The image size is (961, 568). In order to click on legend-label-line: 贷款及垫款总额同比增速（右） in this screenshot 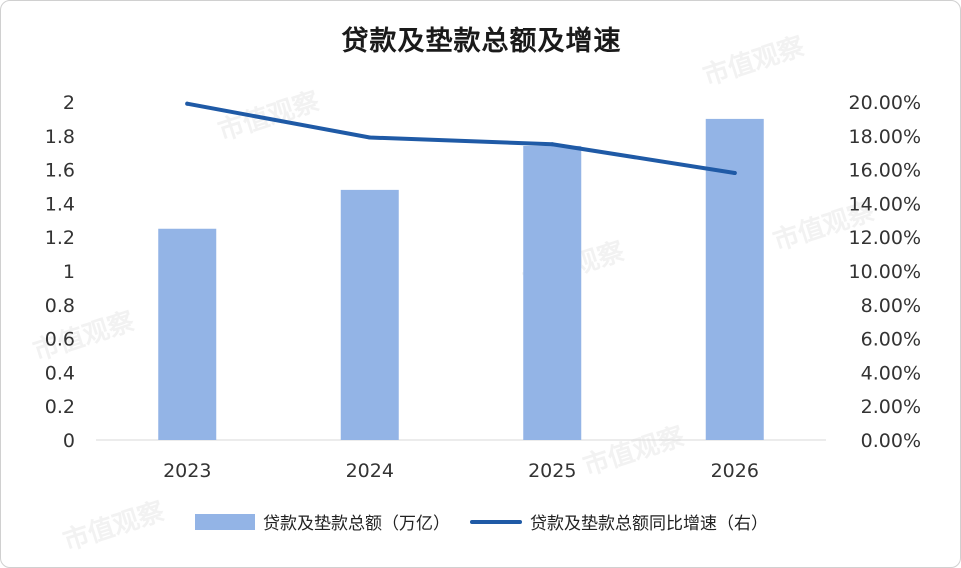, I will do `click(649, 524)`.